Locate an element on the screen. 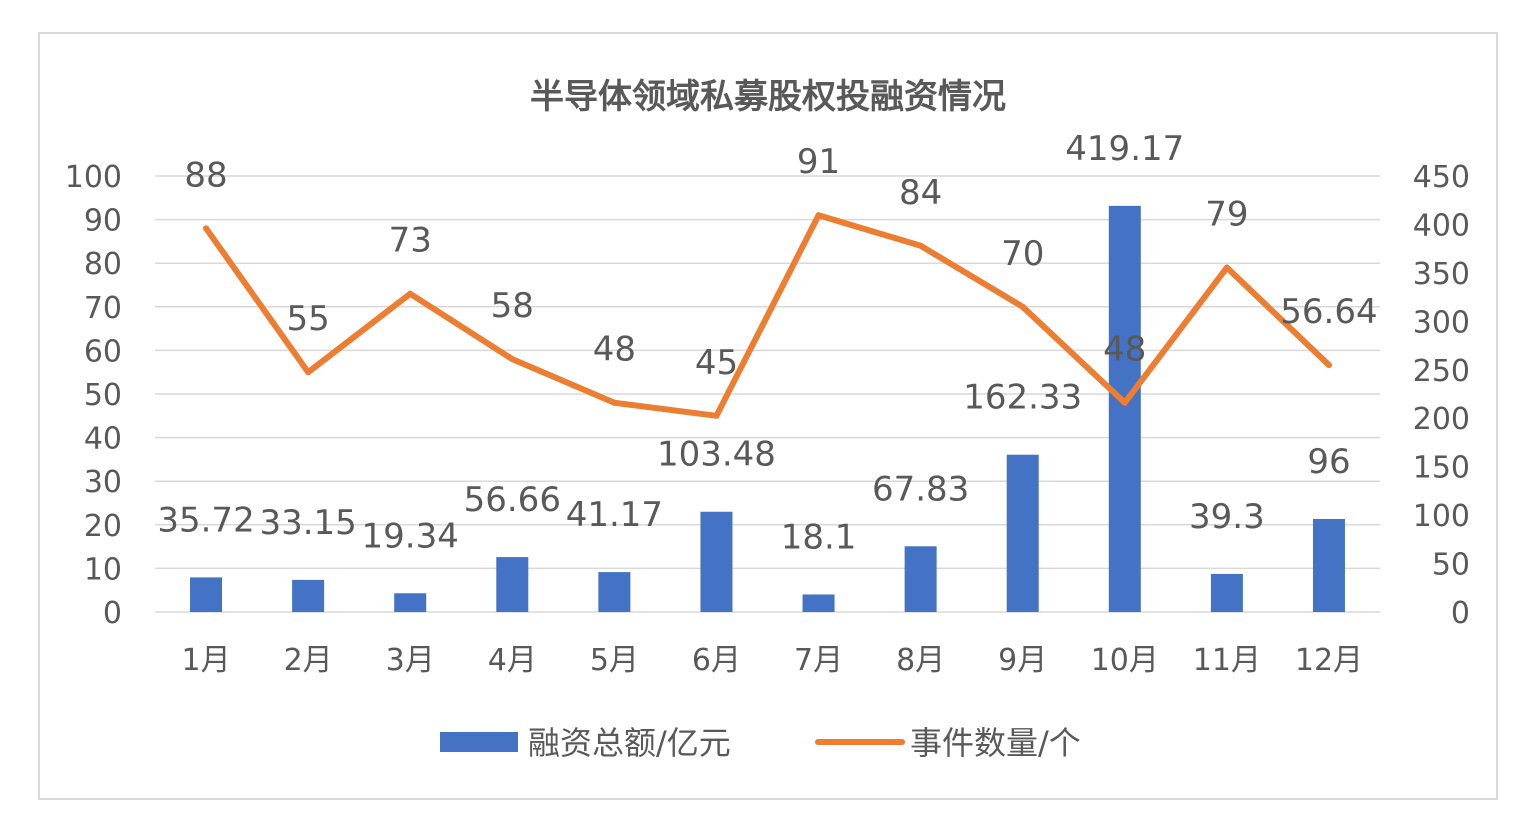 This screenshot has width=1538, height=828. bar-data-label: 96 is located at coordinates (1328, 462).